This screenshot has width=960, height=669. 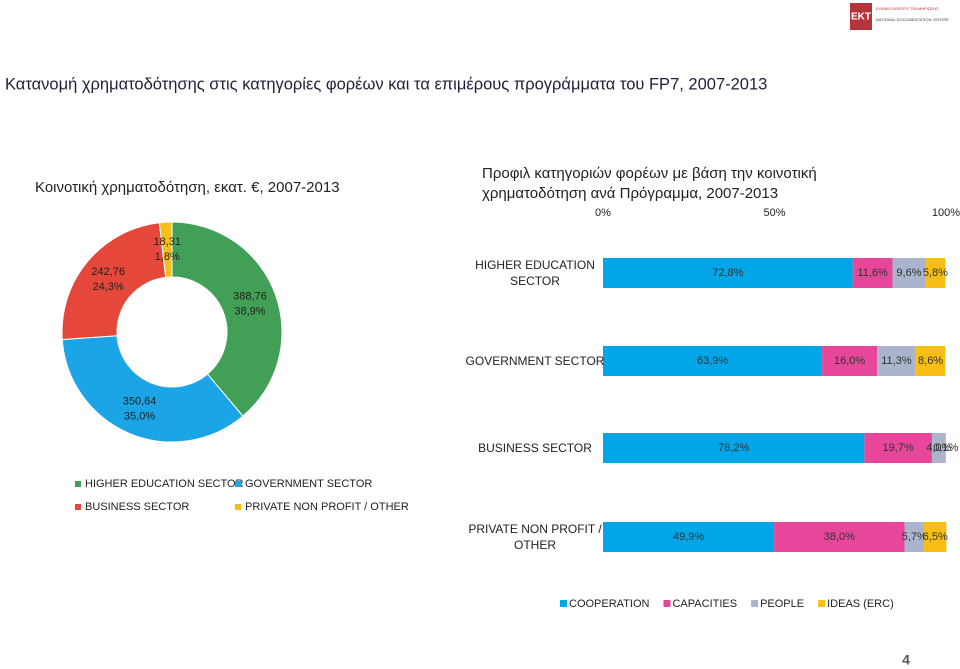 I want to click on data-label: 6,5%, so click(x=935, y=537).